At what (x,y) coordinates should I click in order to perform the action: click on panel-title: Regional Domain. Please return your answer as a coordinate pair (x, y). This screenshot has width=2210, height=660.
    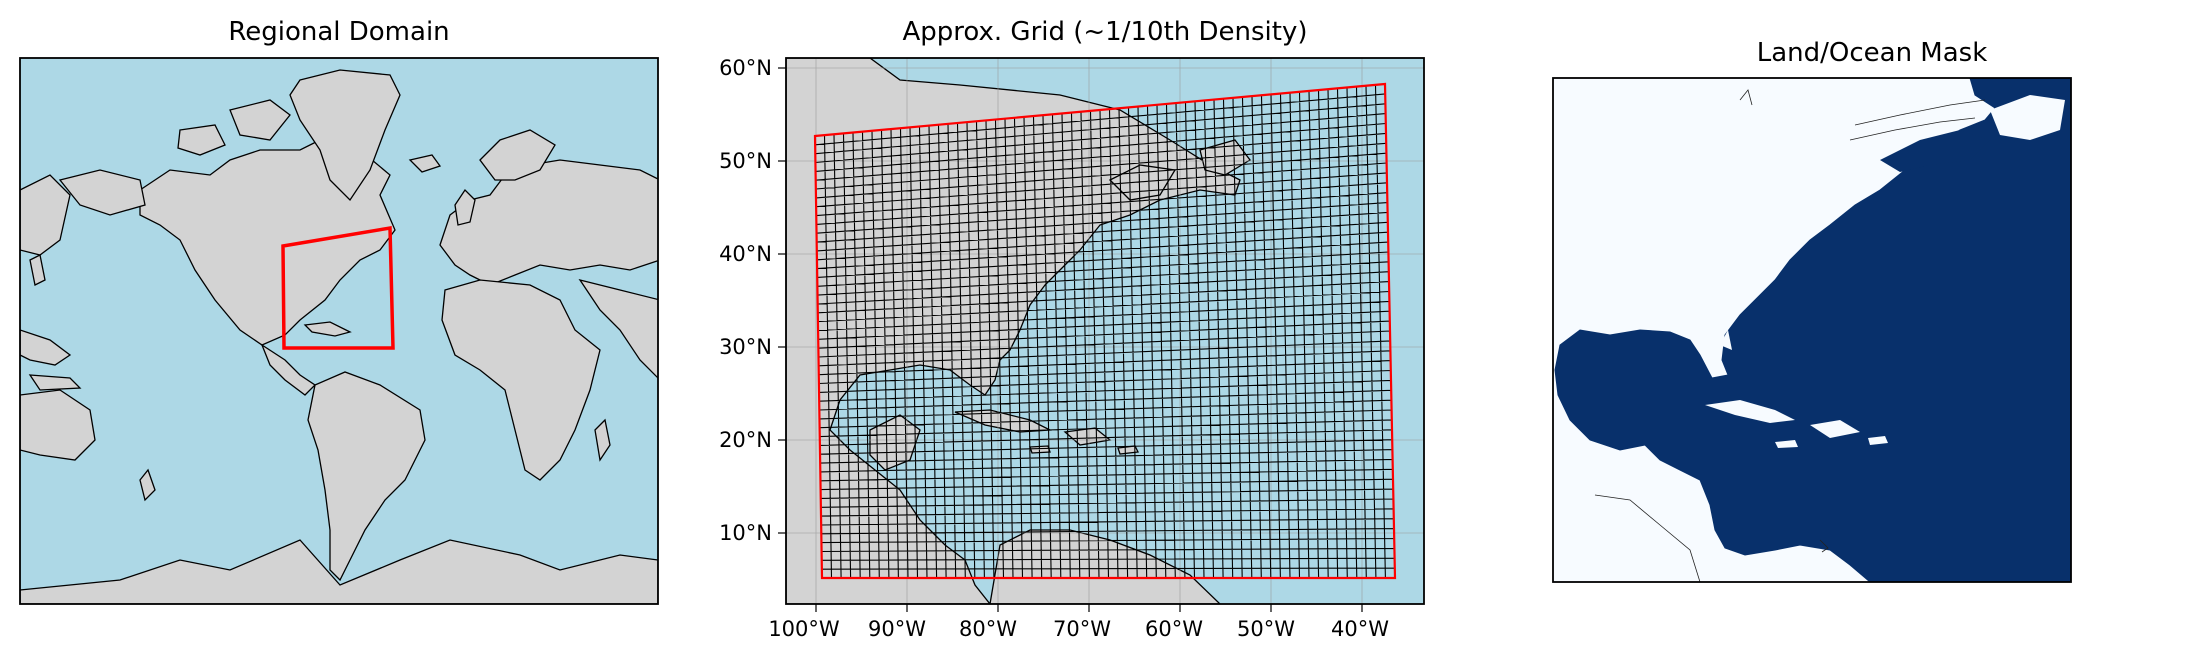
    Looking at the image, I should click on (338, 32).